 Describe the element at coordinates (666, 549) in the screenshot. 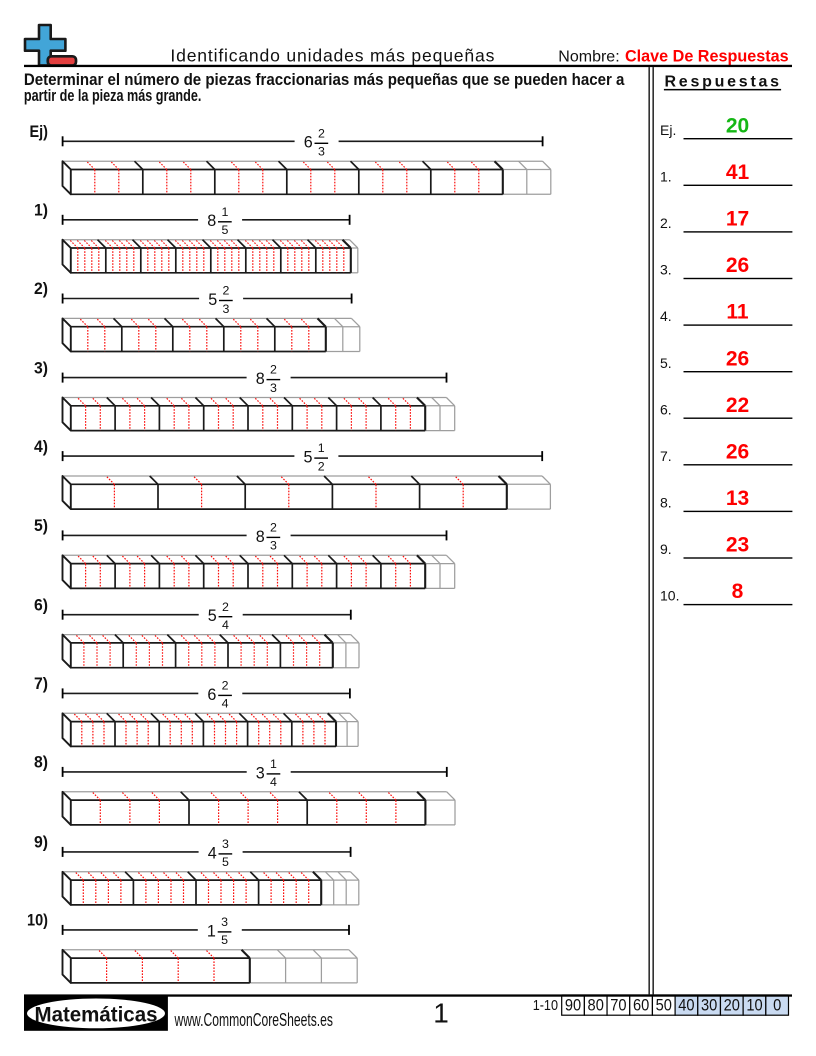

I see `svg-text: 9.` at that location.